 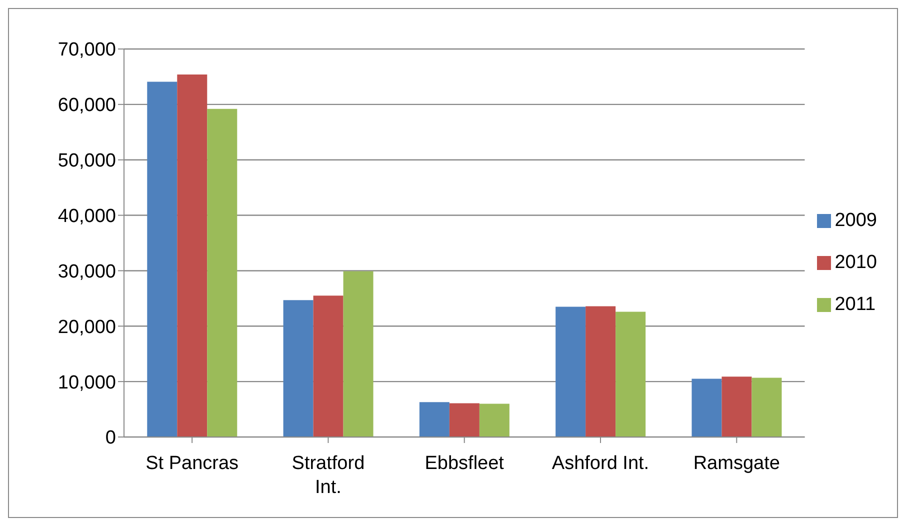 What do you see at coordinates (110, 438) in the screenshot?
I see `y-tick-label: 0` at bounding box center [110, 438].